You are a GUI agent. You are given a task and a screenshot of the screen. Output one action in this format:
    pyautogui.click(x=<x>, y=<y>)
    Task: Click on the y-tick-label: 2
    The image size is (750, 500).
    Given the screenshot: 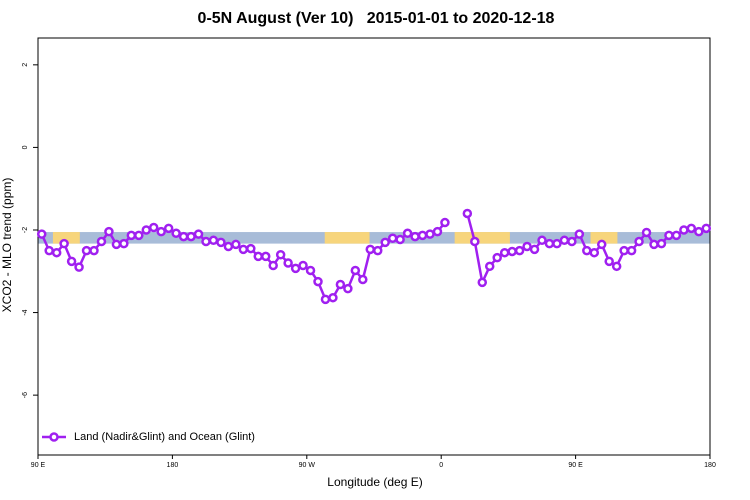 What is the action you would take?
    pyautogui.click(x=25, y=65)
    